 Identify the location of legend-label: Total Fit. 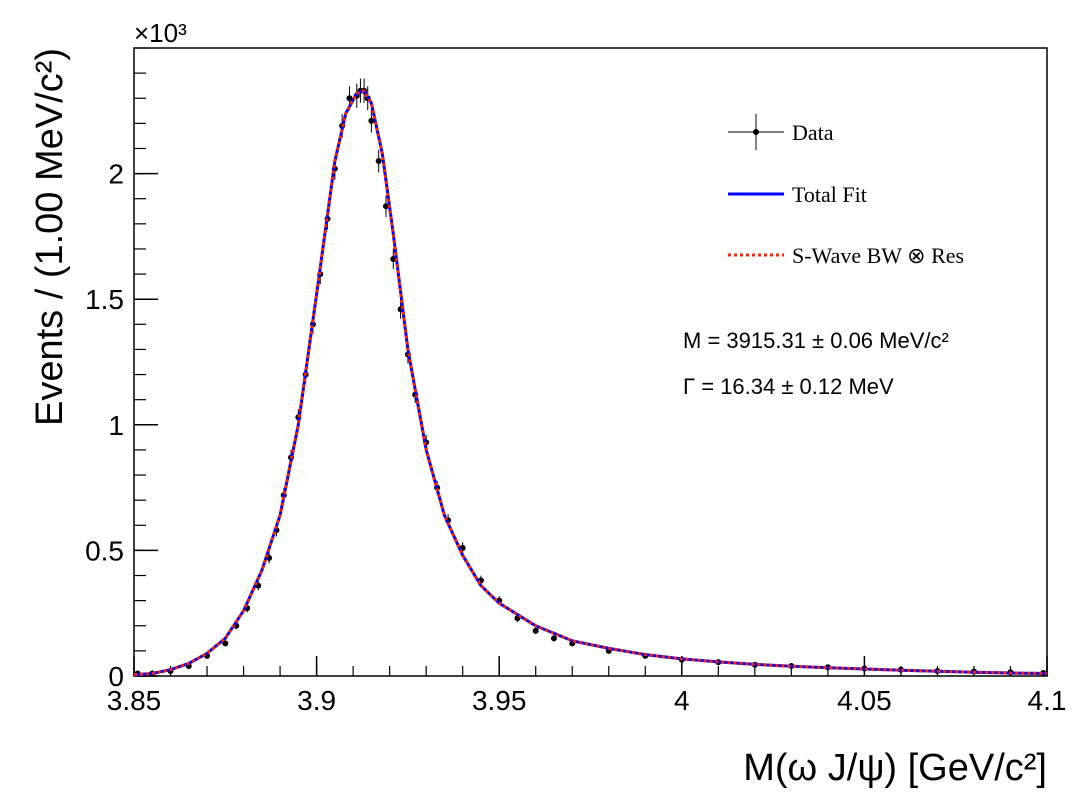
(829, 194).